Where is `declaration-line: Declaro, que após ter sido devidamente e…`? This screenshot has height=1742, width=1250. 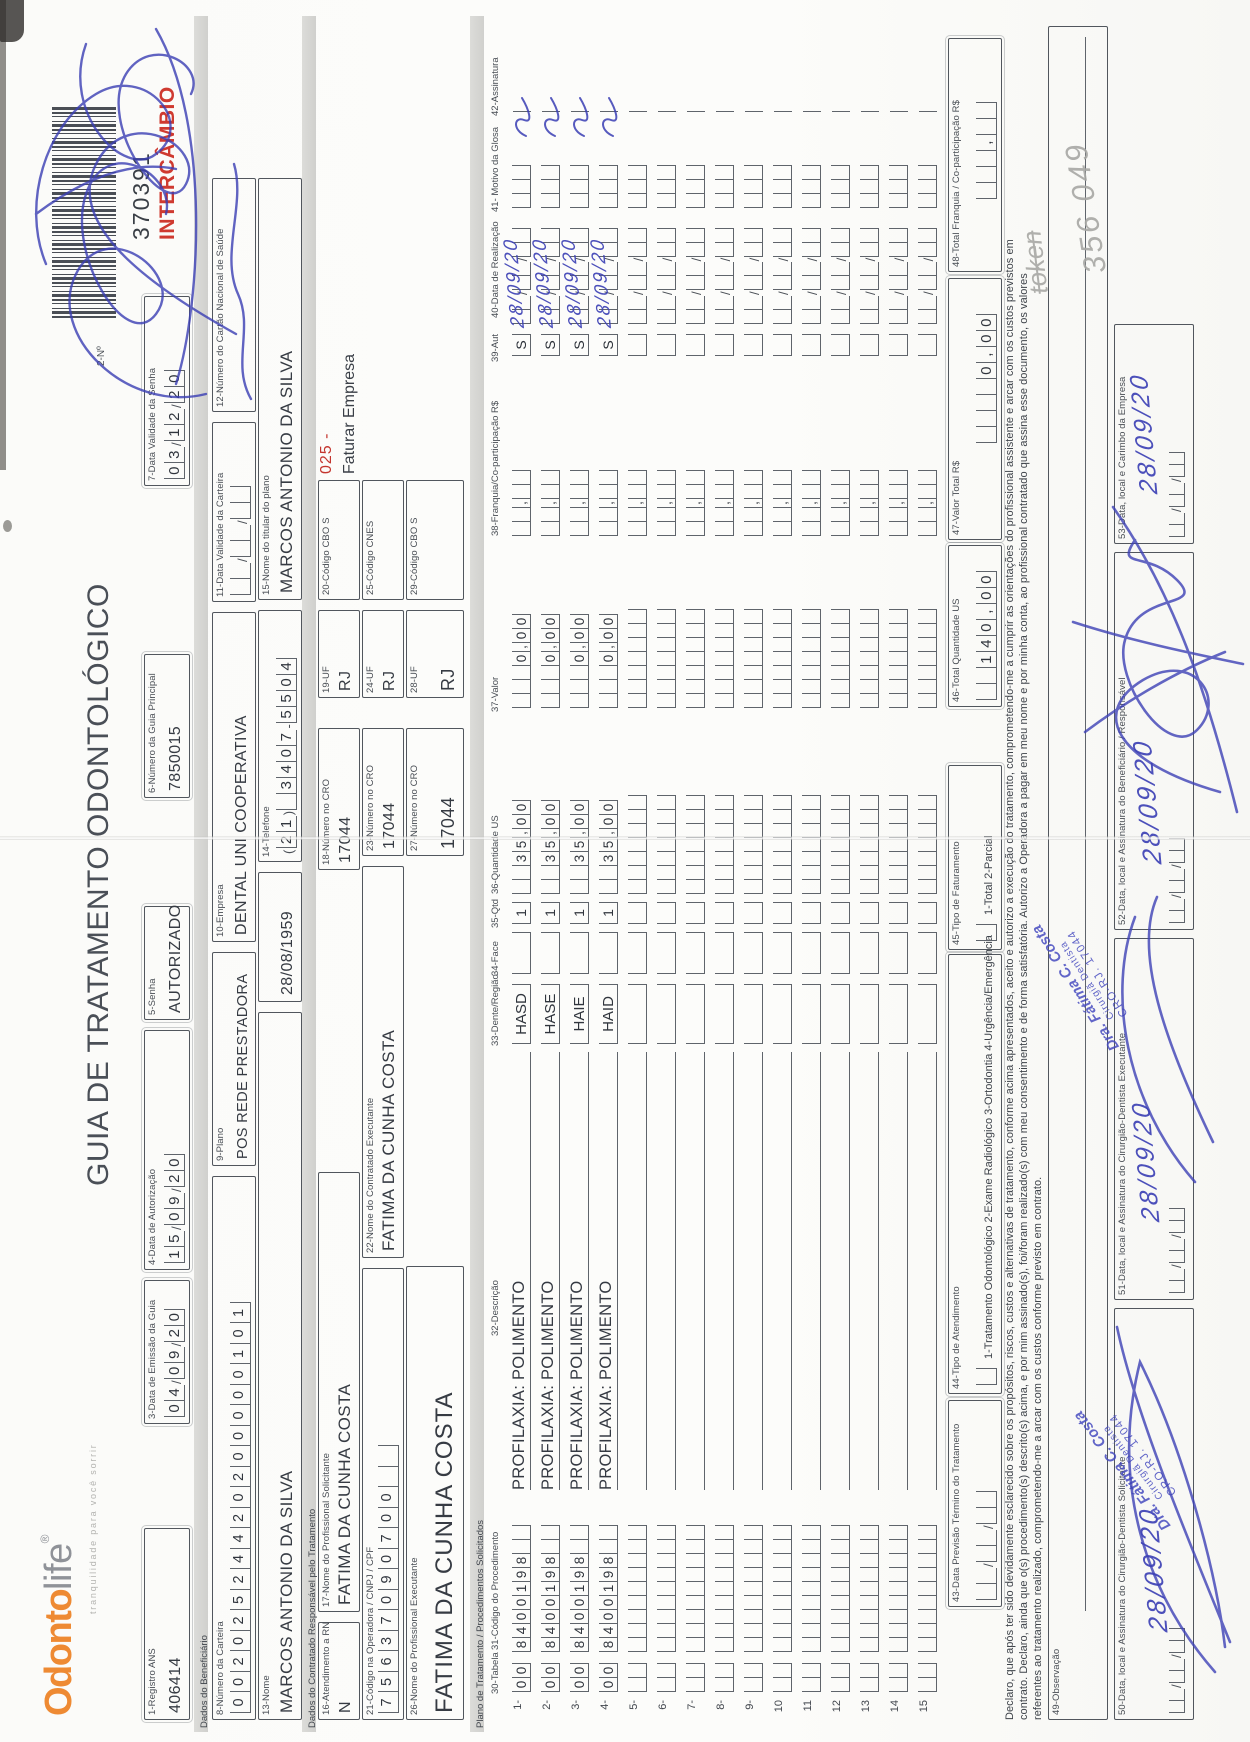 declaration-line: Declaro, que após ter sido devidamente e… is located at coordinates (1010, 979).